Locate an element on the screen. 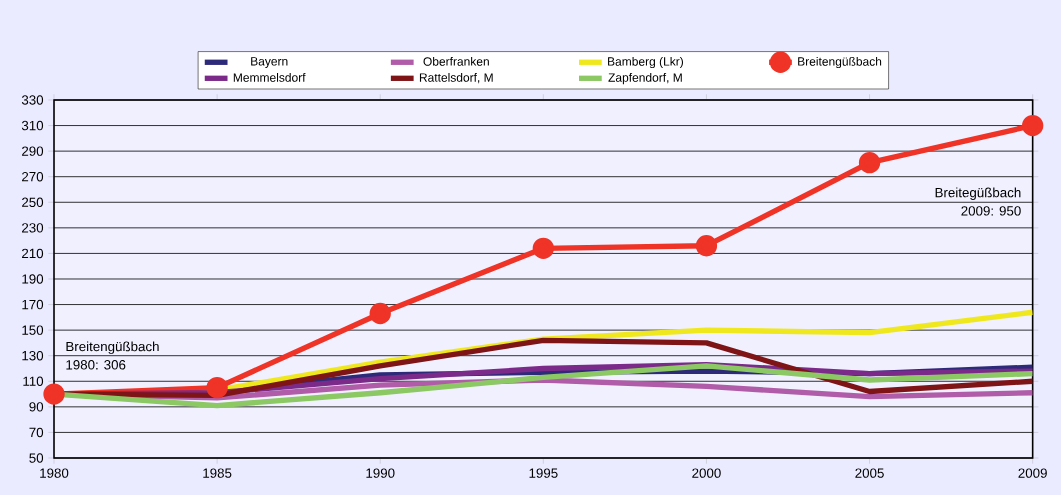 This screenshot has width=1061, height=495. annotation: Breitegüßbach is located at coordinates (978, 193).